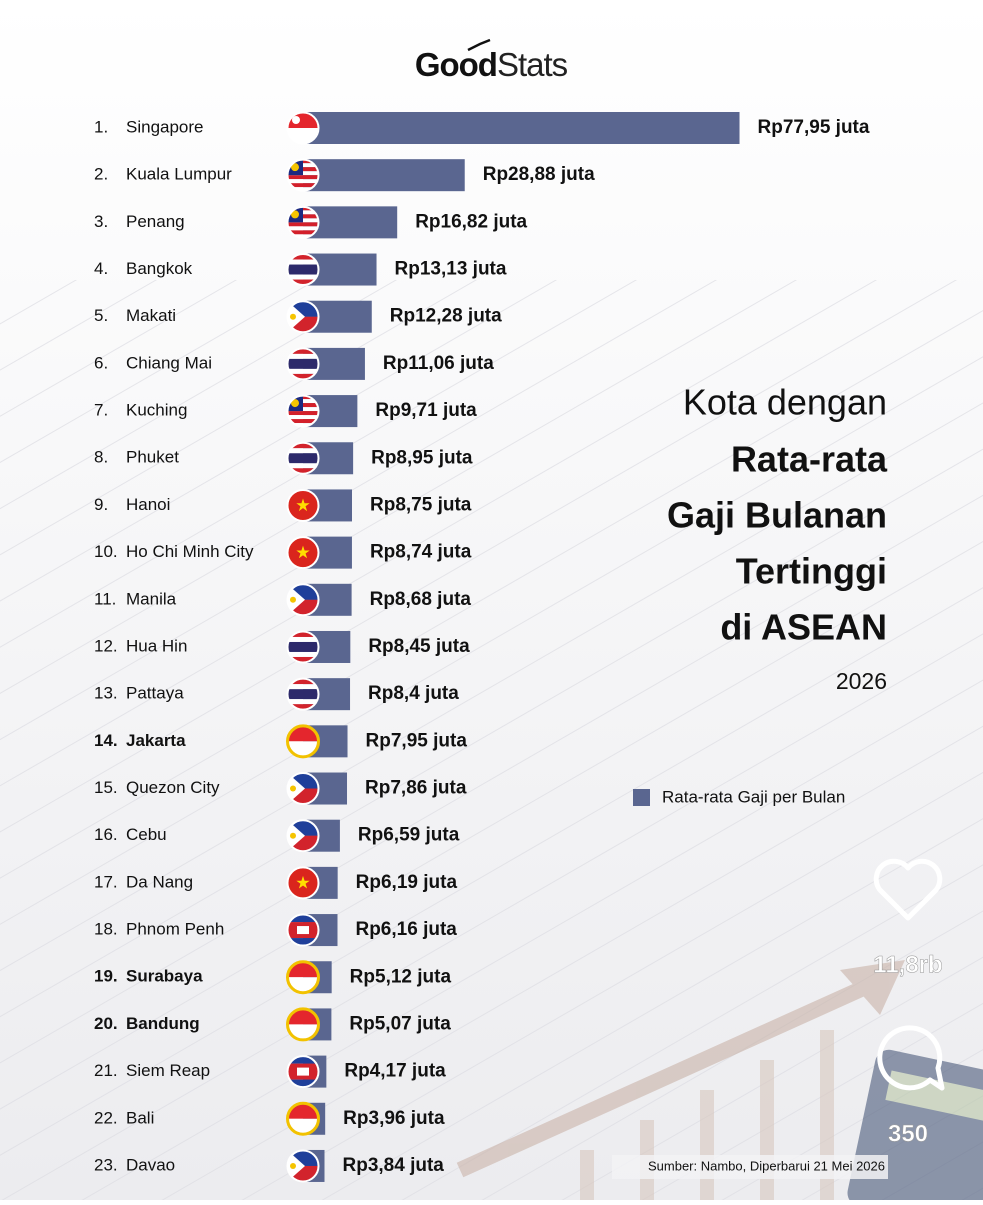 The image size is (983, 1205). I want to click on rank: 11., so click(105, 598).